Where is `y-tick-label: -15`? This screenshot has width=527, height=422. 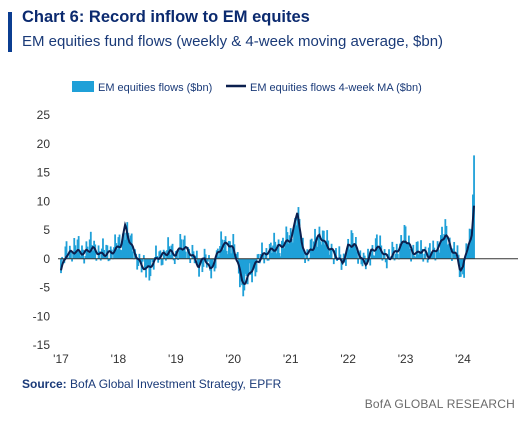 y-tick-label: -15 is located at coordinates (42, 345).